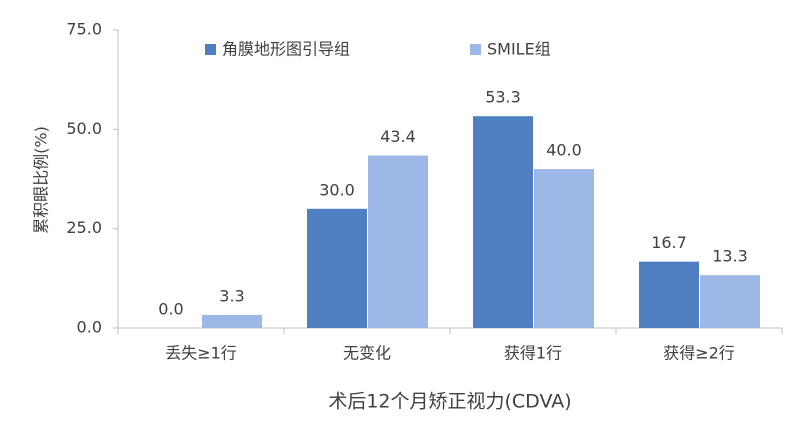 The width and height of the screenshot is (800, 430). I want to click on data-label: 40.0, so click(564, 150).